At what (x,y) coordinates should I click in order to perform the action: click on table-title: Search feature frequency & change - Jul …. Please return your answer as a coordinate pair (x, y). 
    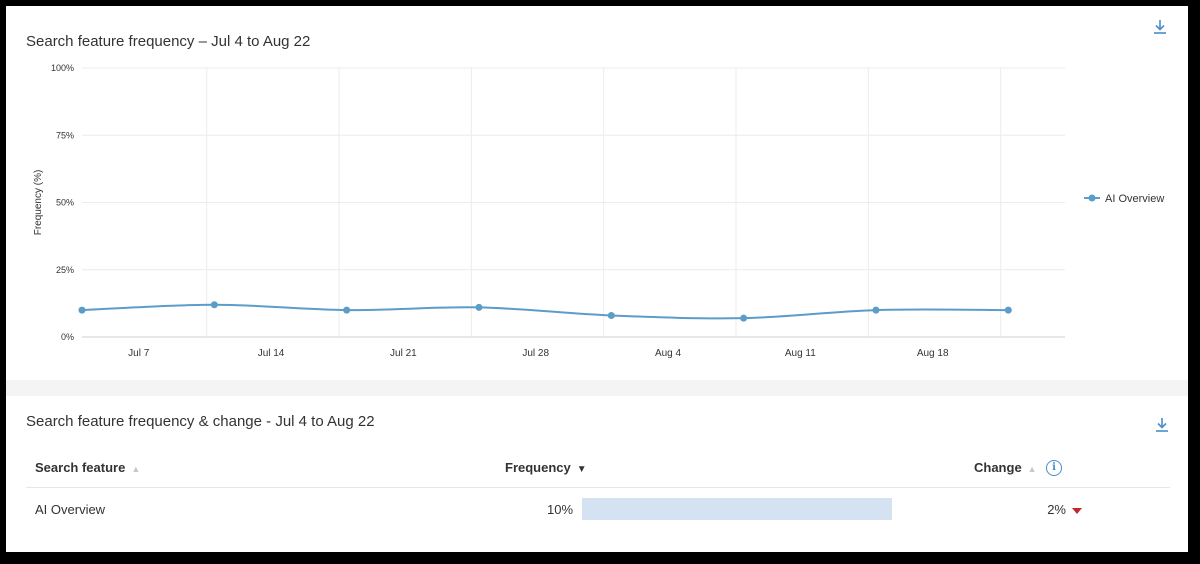
    Looking at the image, I should click on (200, 421).